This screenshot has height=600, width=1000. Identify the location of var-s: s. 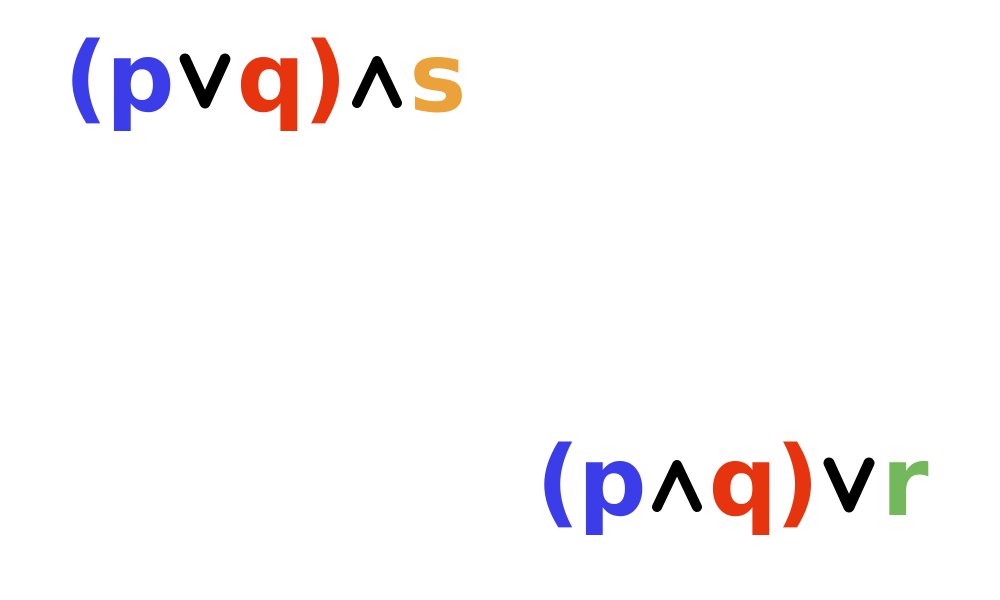
(437, 78).